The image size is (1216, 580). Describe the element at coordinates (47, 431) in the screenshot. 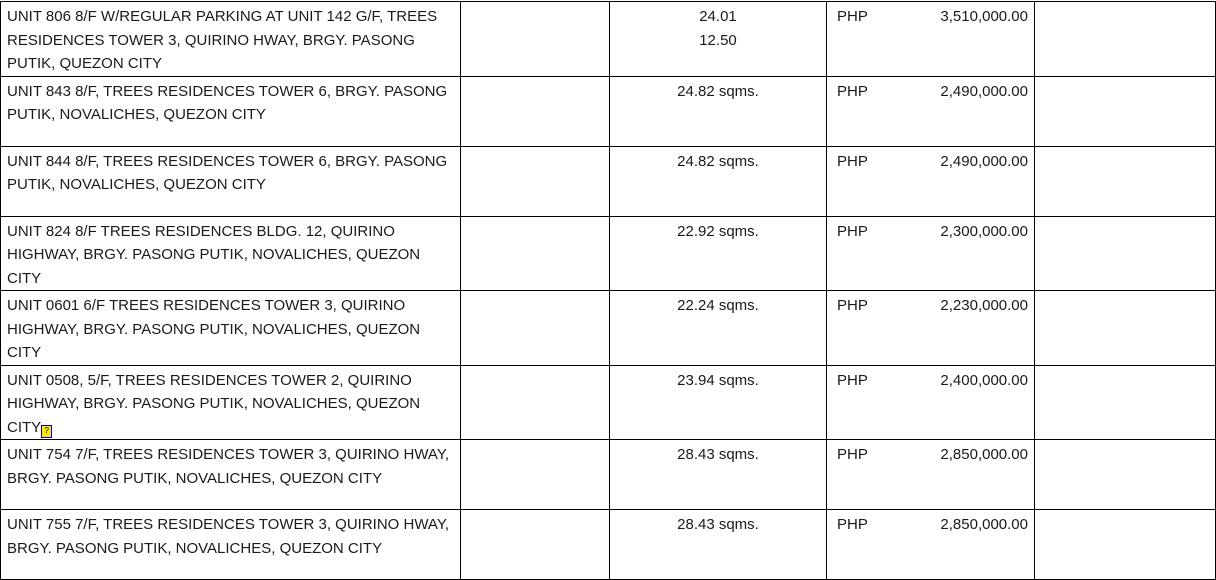

I see `unknown-character-glyph: ?` at that location.